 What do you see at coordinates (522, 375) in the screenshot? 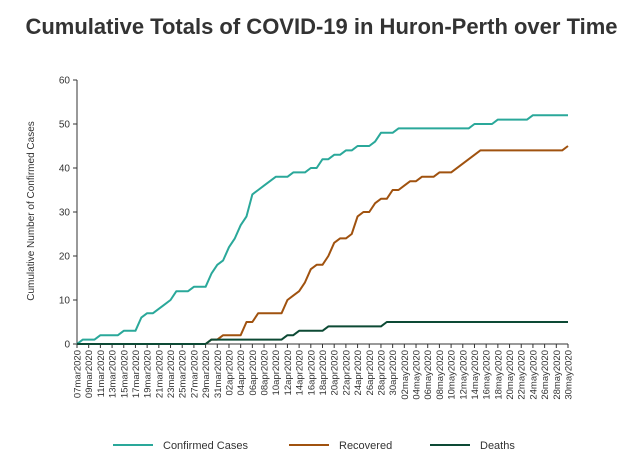
I see `x-tick-label: 22may2020` at bounding box center [522, 375].